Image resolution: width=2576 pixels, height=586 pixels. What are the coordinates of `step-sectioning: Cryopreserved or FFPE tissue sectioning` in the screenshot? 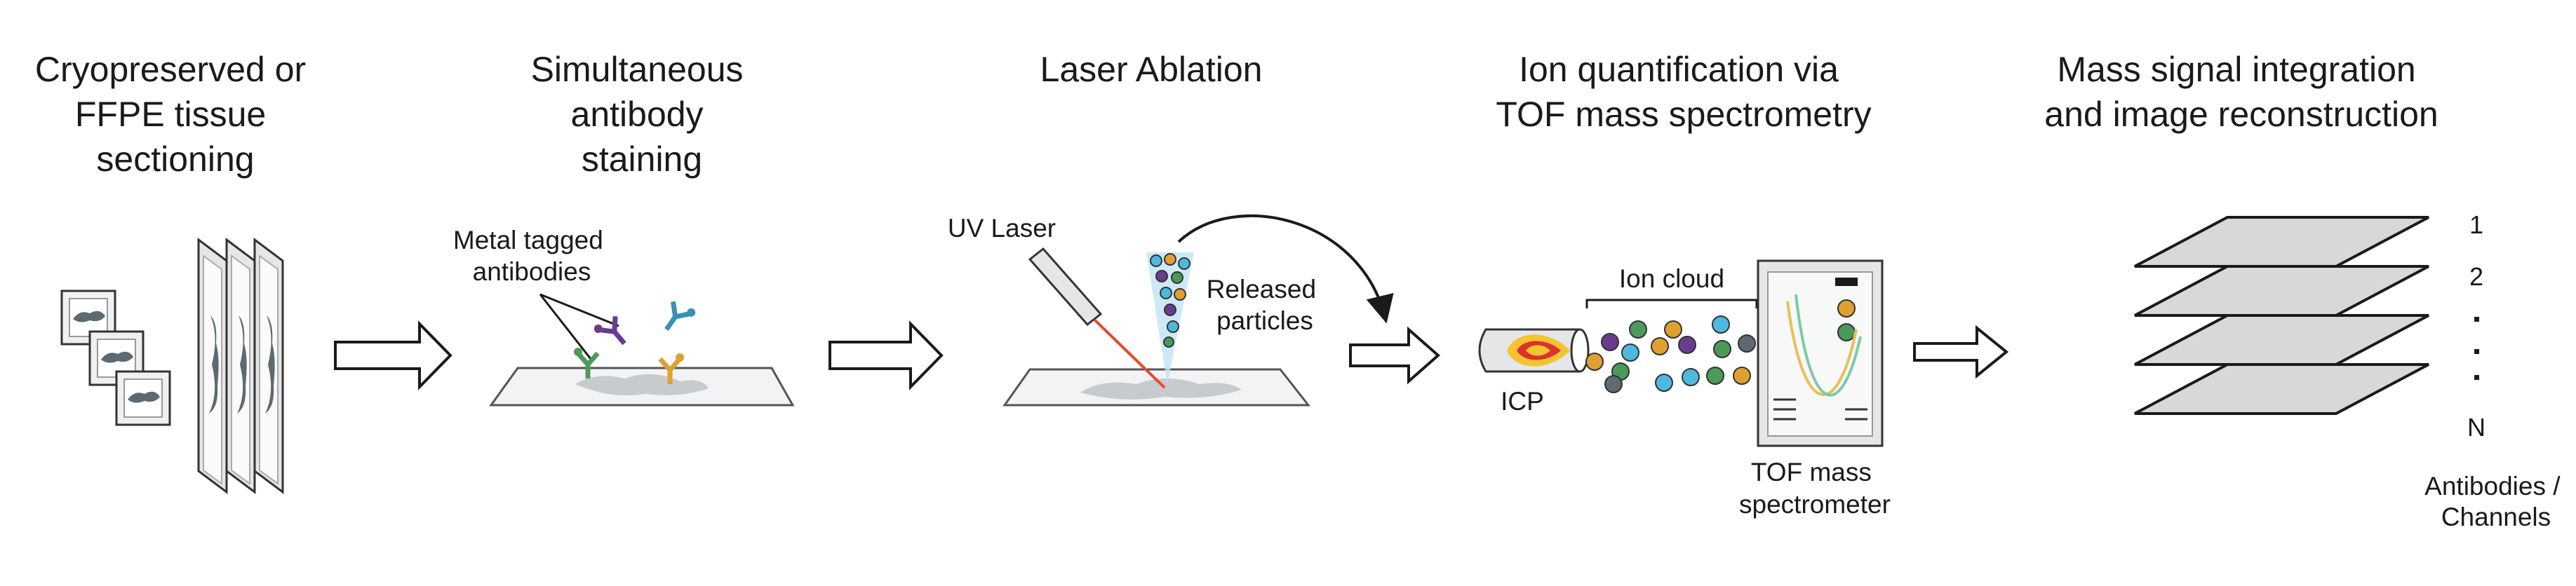 It's located at (175, 272).